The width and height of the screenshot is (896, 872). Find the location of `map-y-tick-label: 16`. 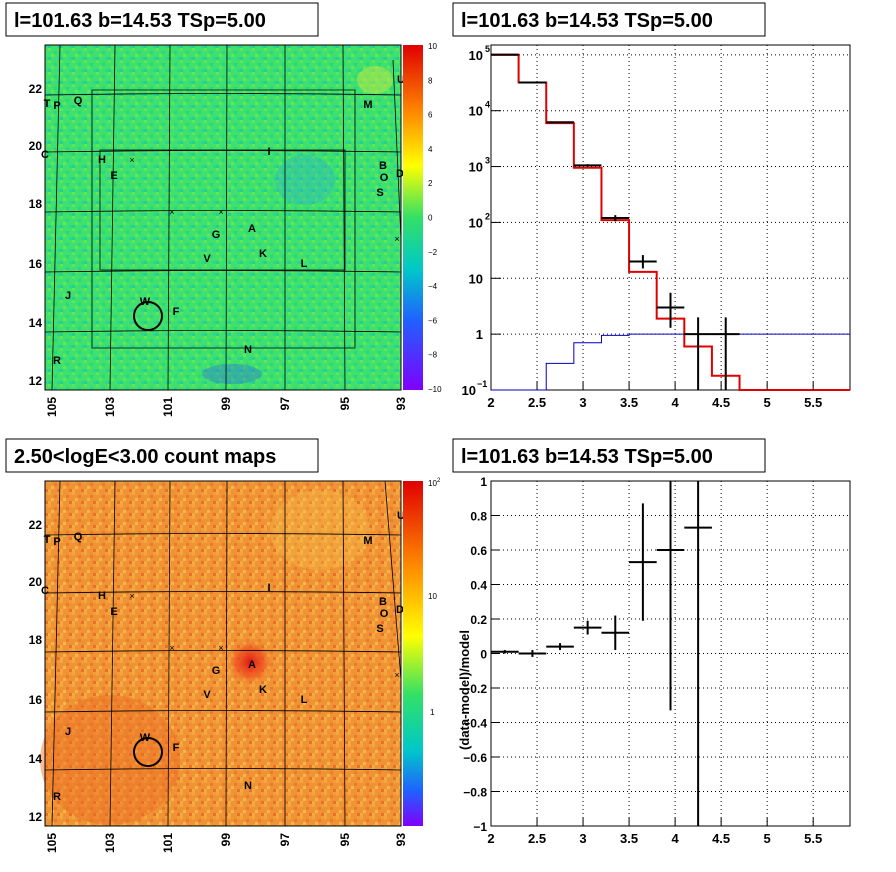

map-y-tick-label: 16 is located at coordinates (36, 264).